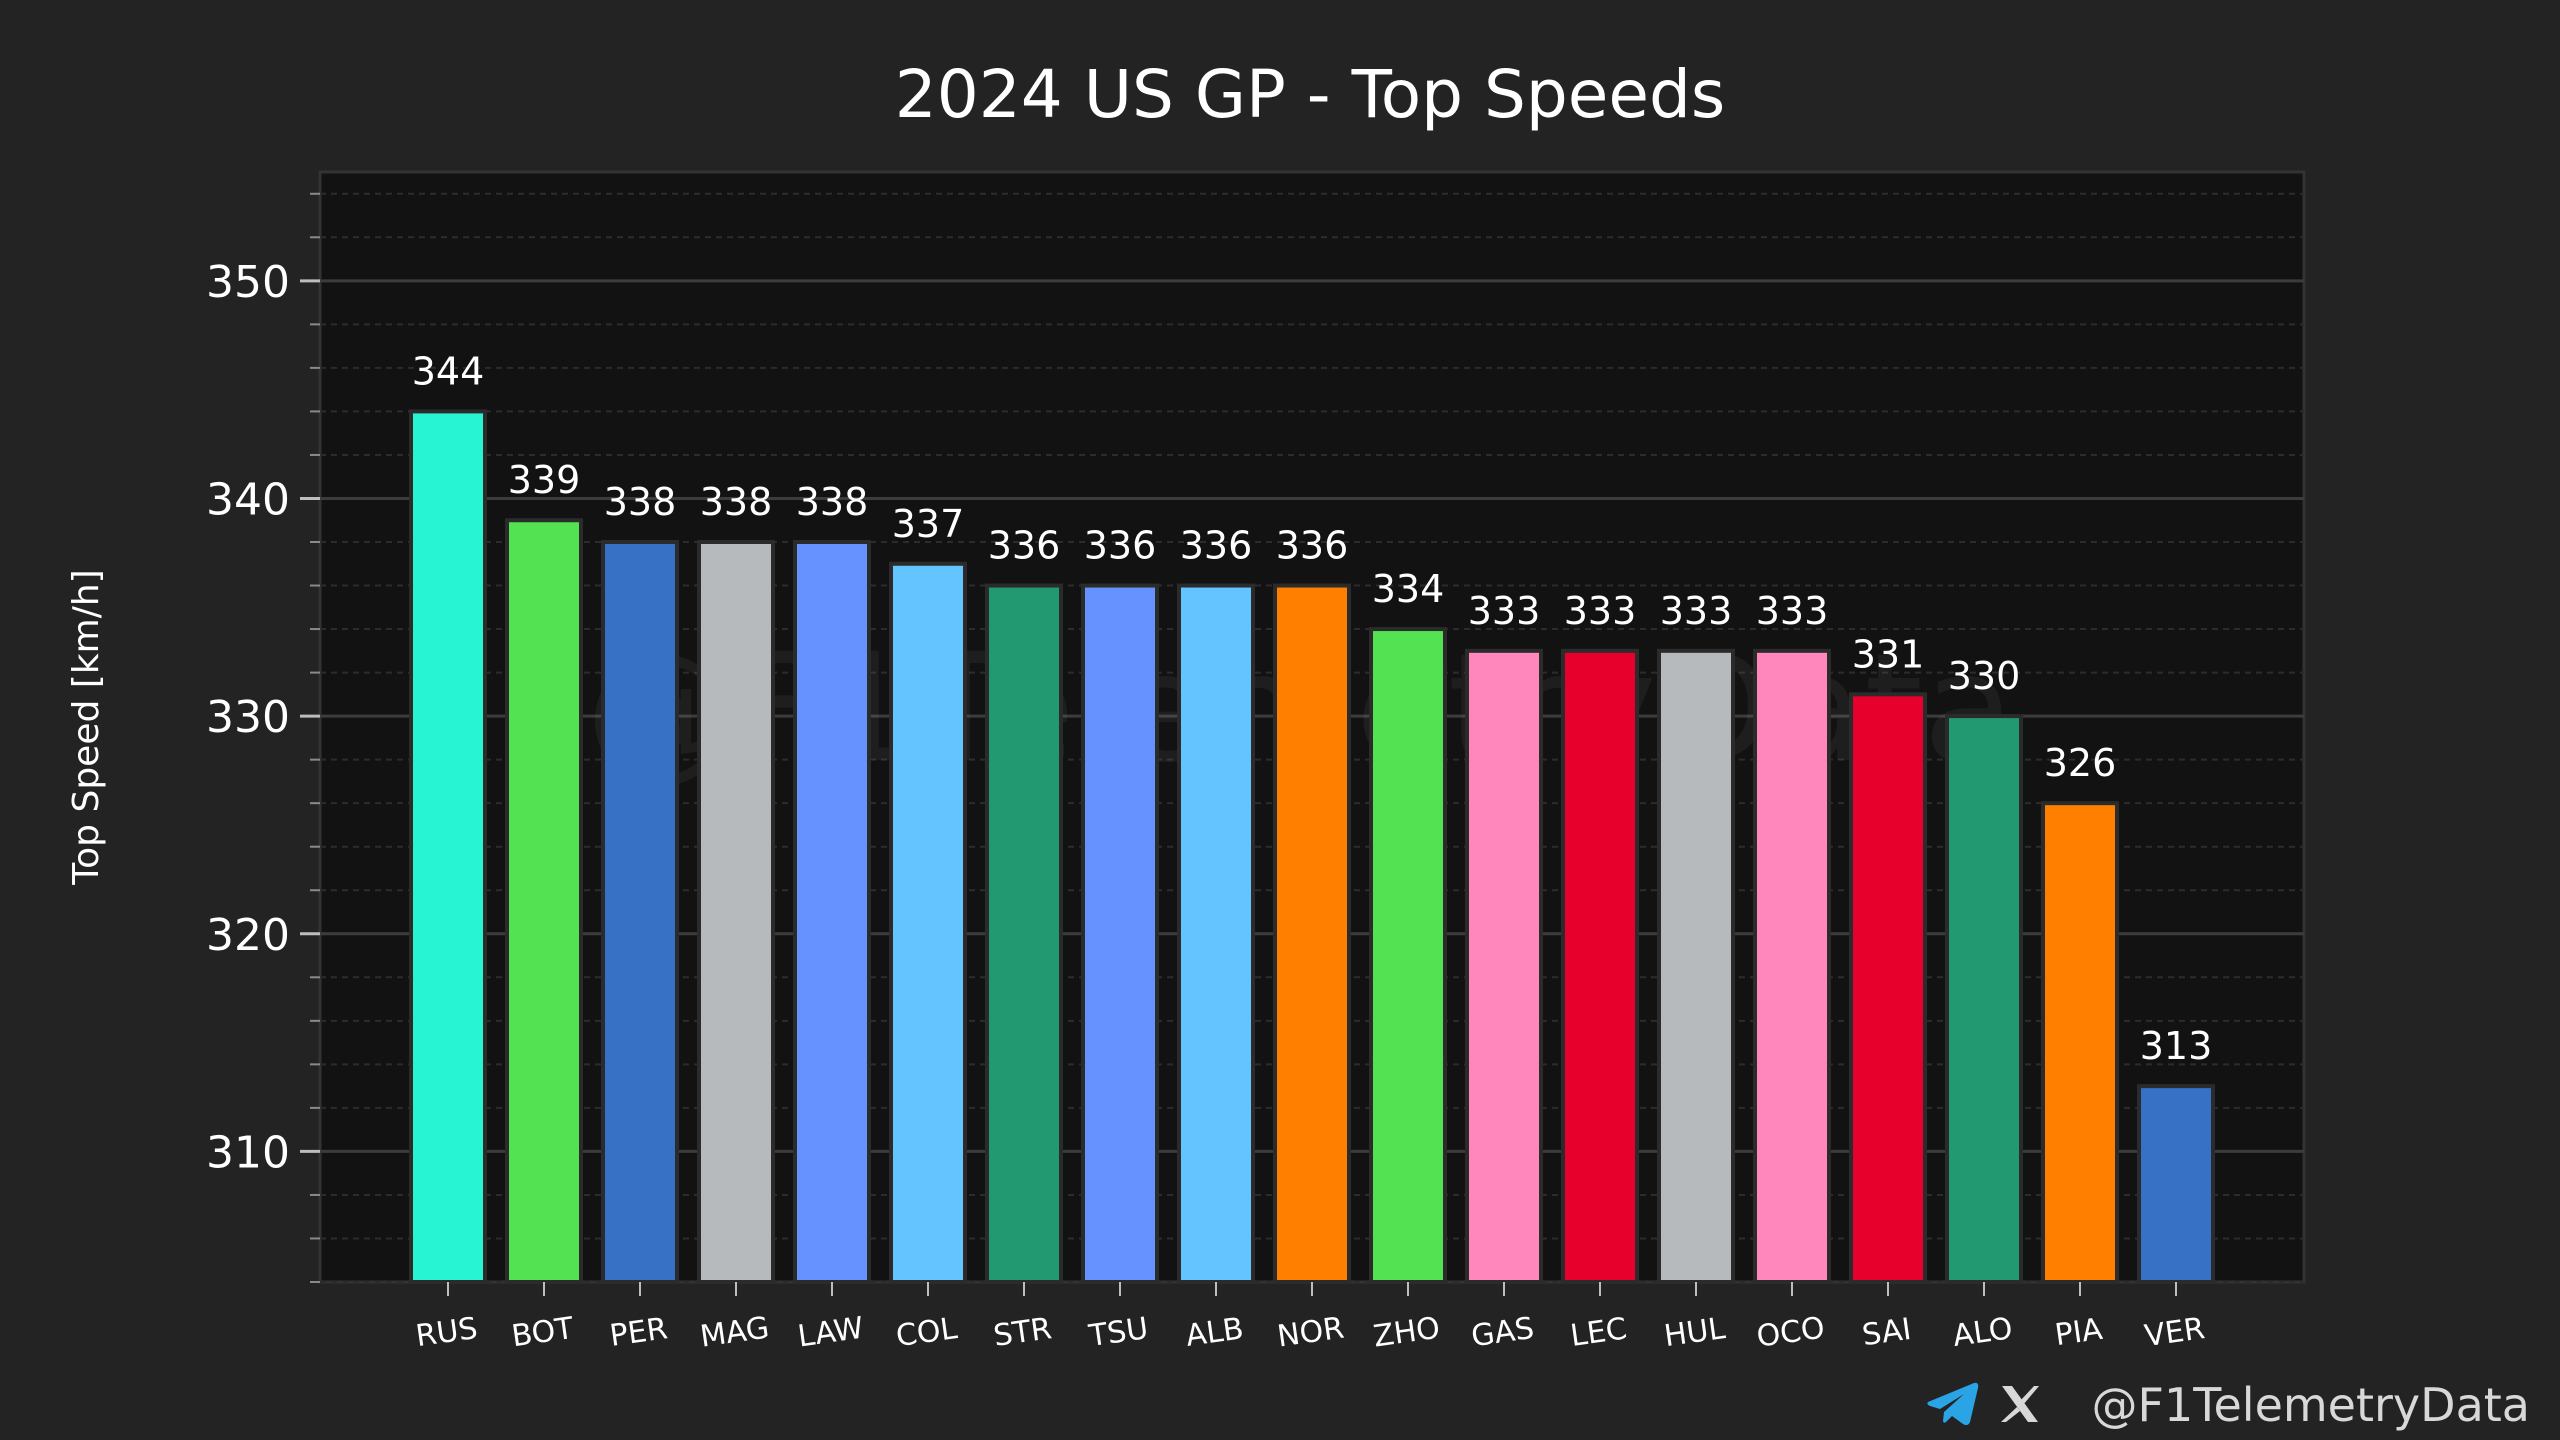 The image size is (2560, 1440). I want to click on credit: @F1TelemetryData, so click(2228, 1405).